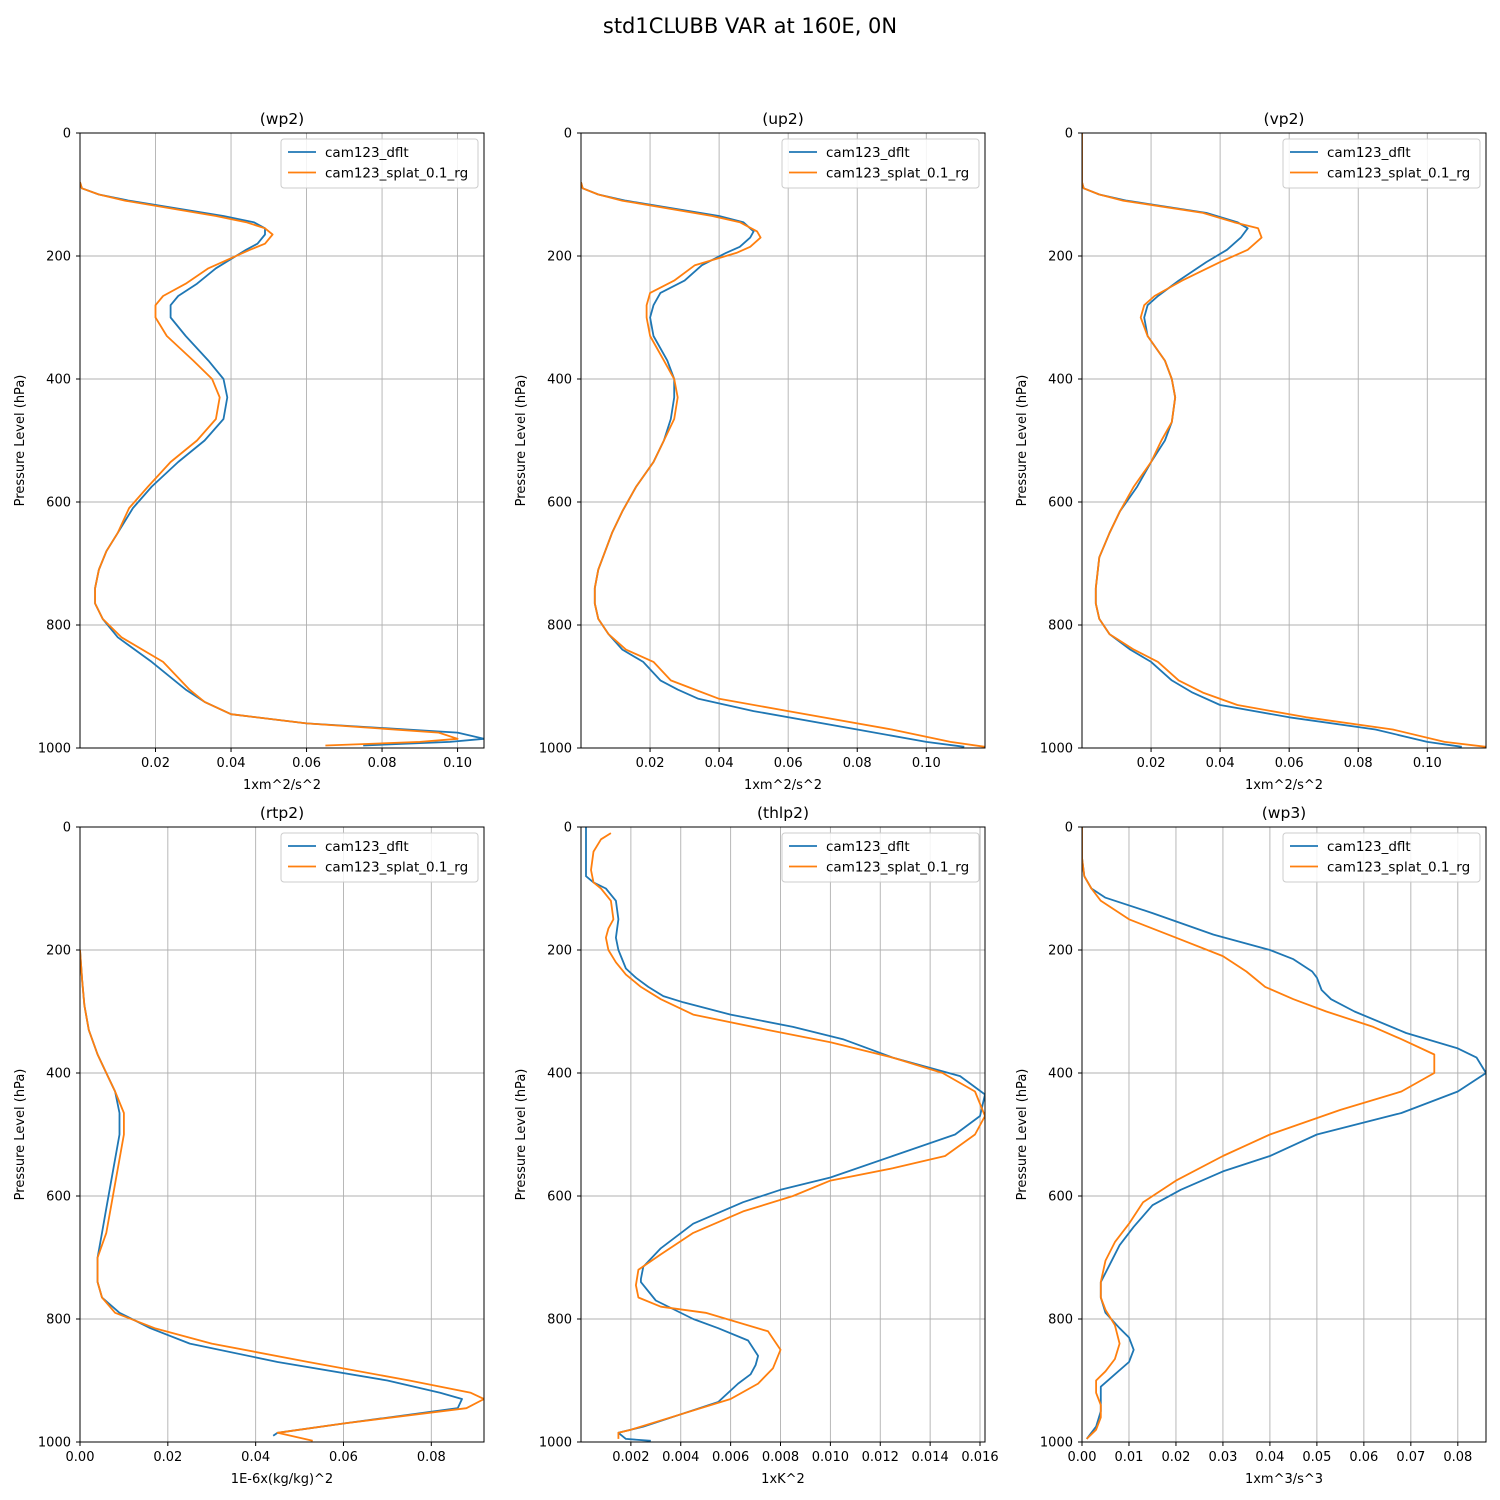 Image resolution: width=1500 pixels, height=1500 pixels. I want to click on x-tick-label: 0.00, so click(80, 1457).